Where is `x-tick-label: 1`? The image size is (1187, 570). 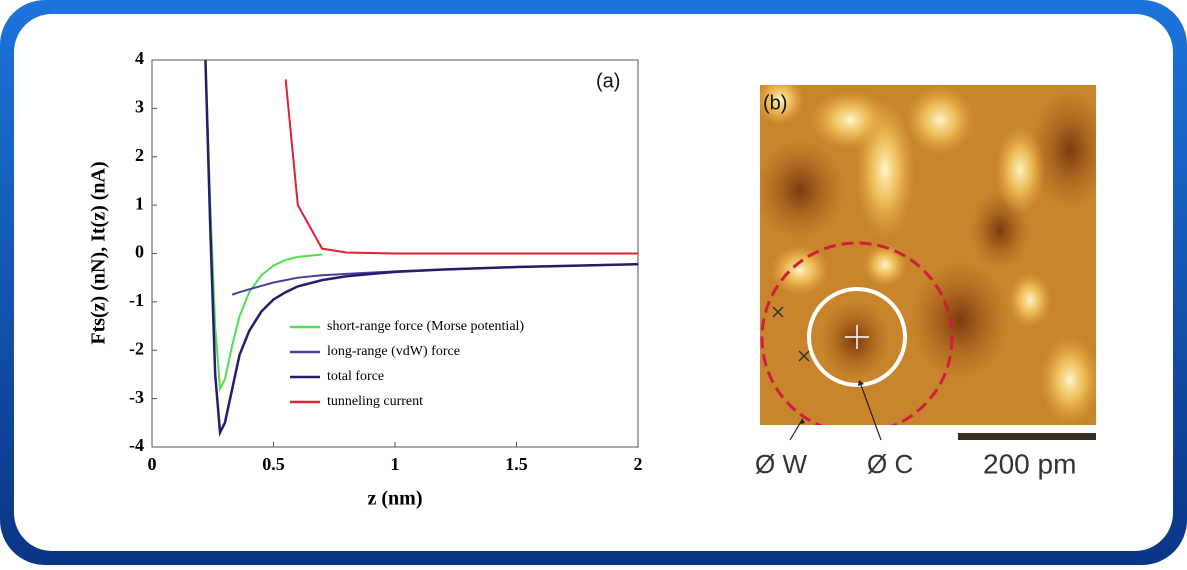 x-tick-label: 1 is located at coordinates (395, 464).